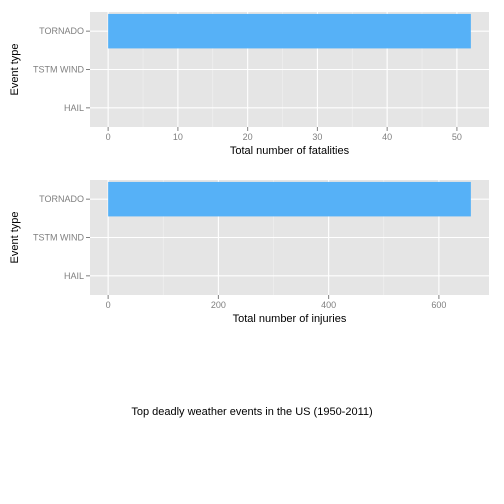 The width and height of the screenshot is (504, 504). I want to click on x-tick-label: 200, so click(218, 305).